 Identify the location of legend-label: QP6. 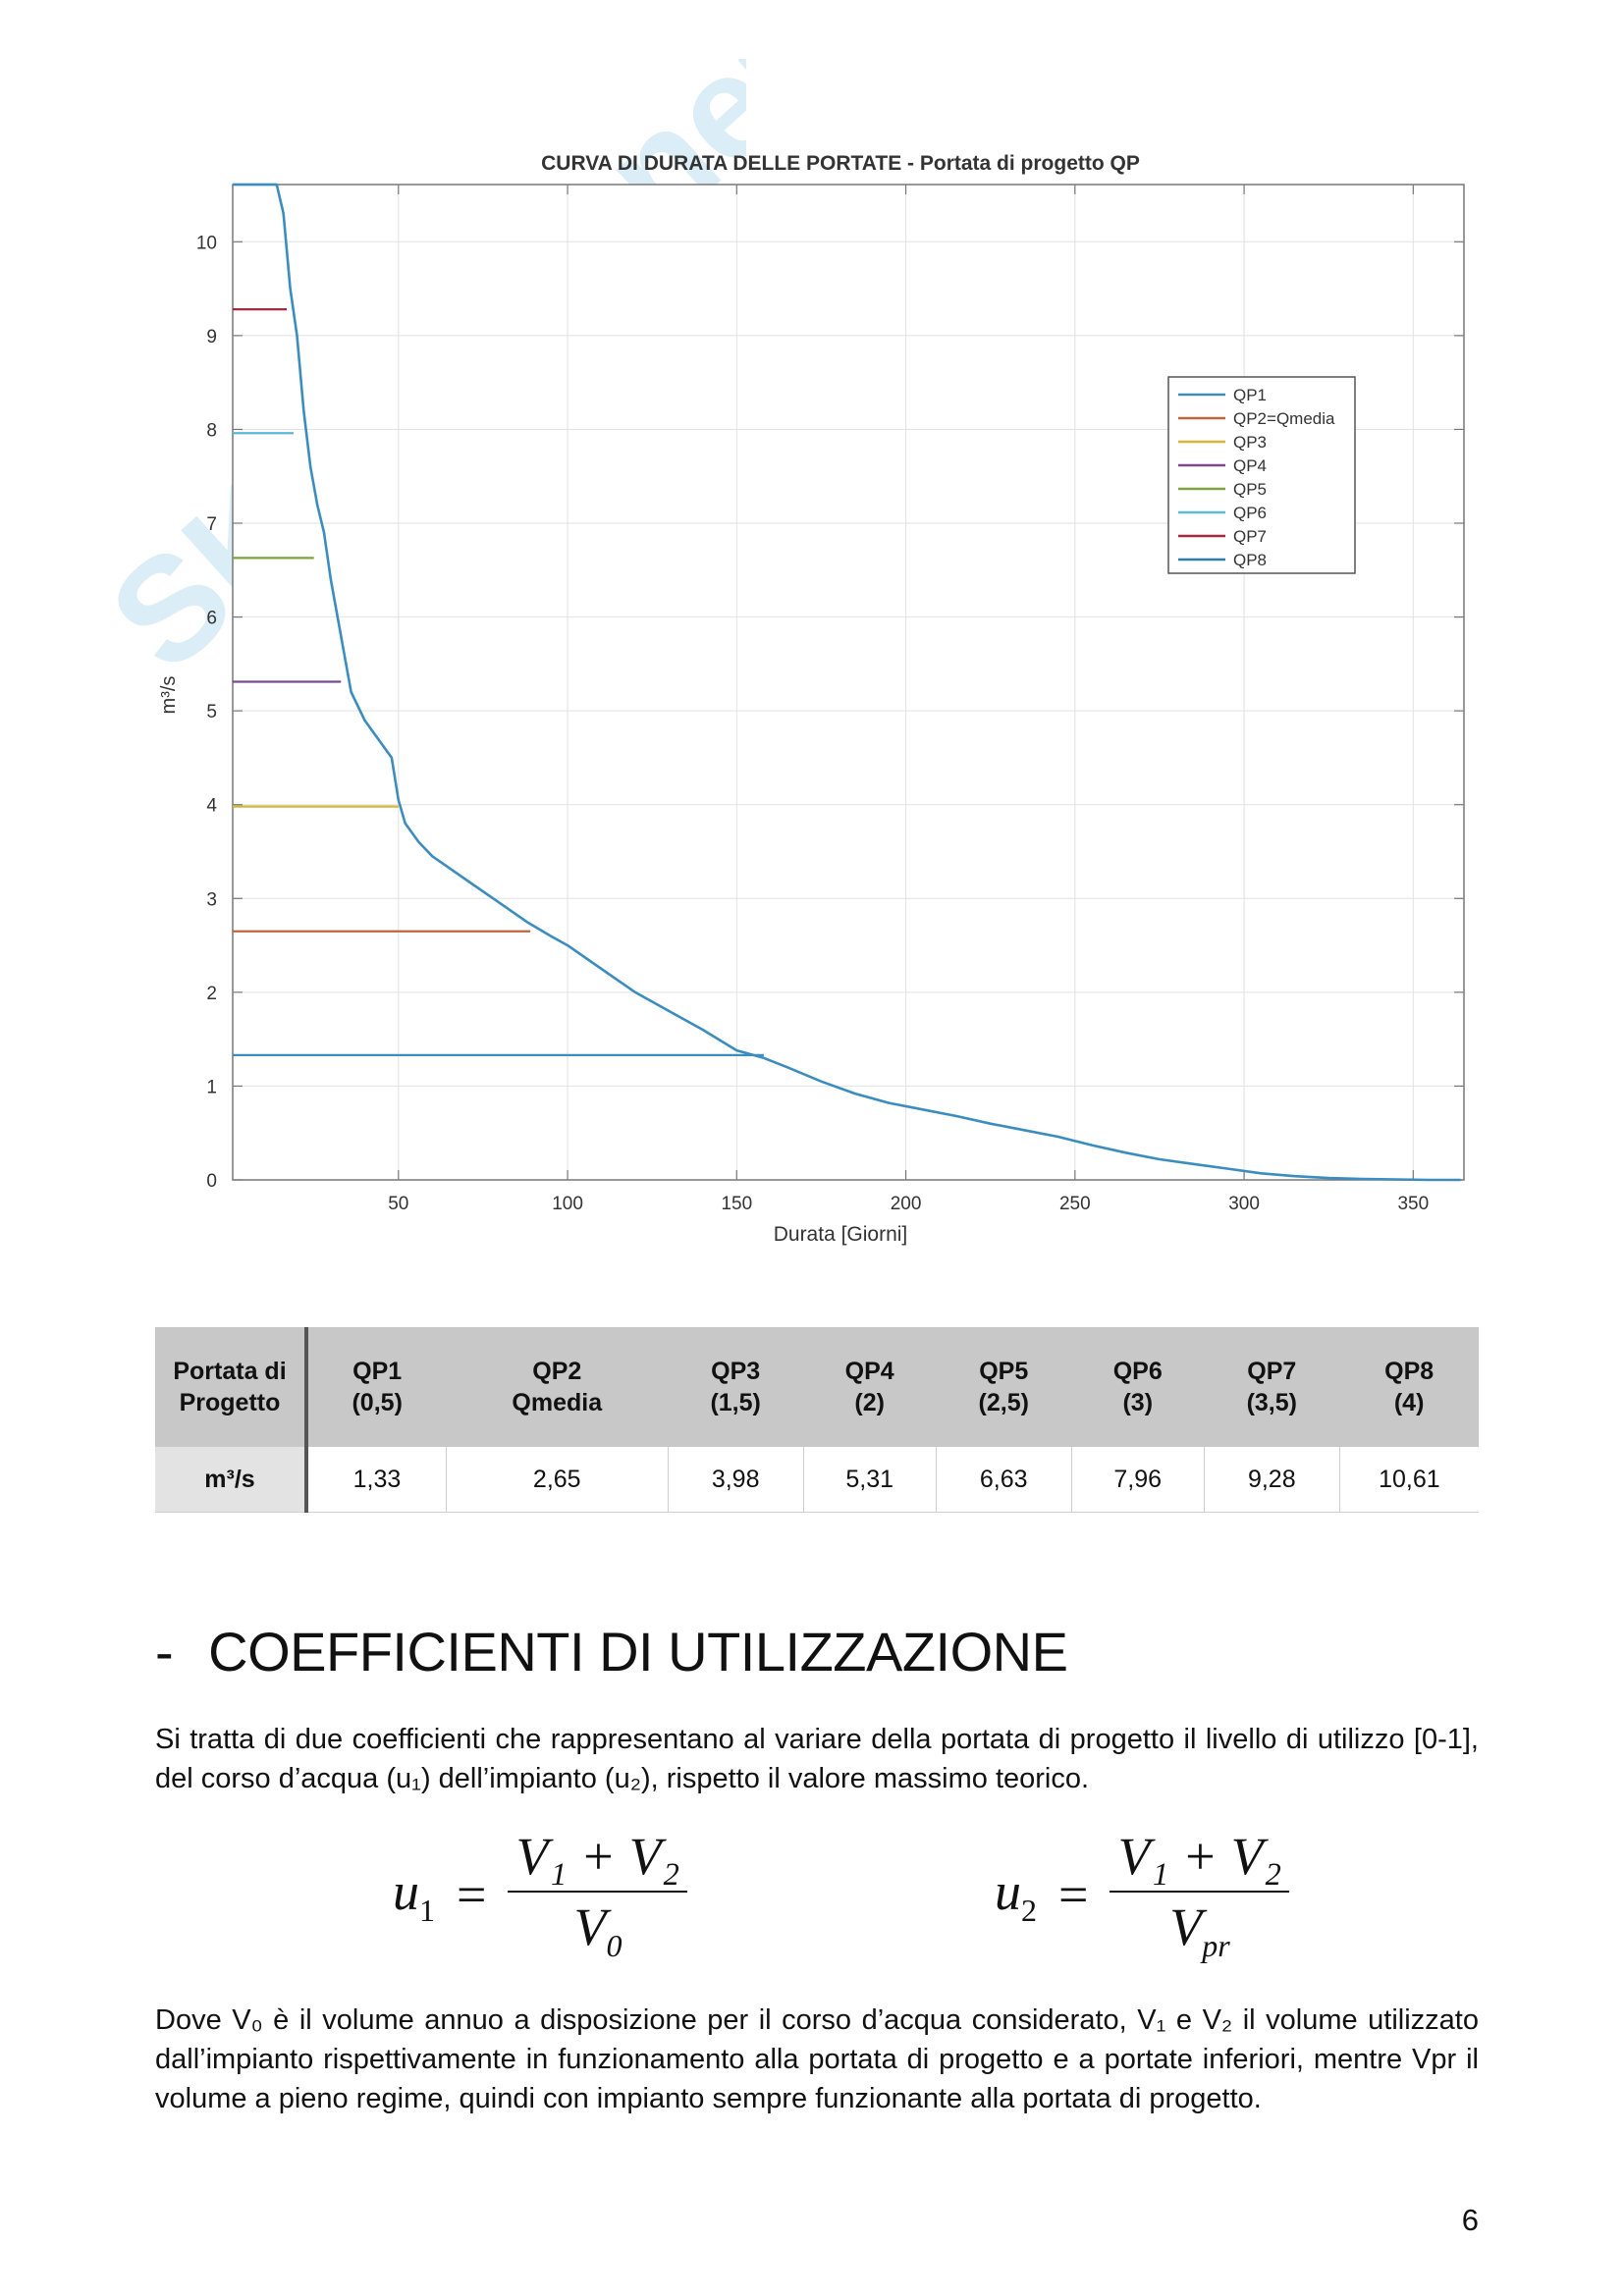
(1250, 513).